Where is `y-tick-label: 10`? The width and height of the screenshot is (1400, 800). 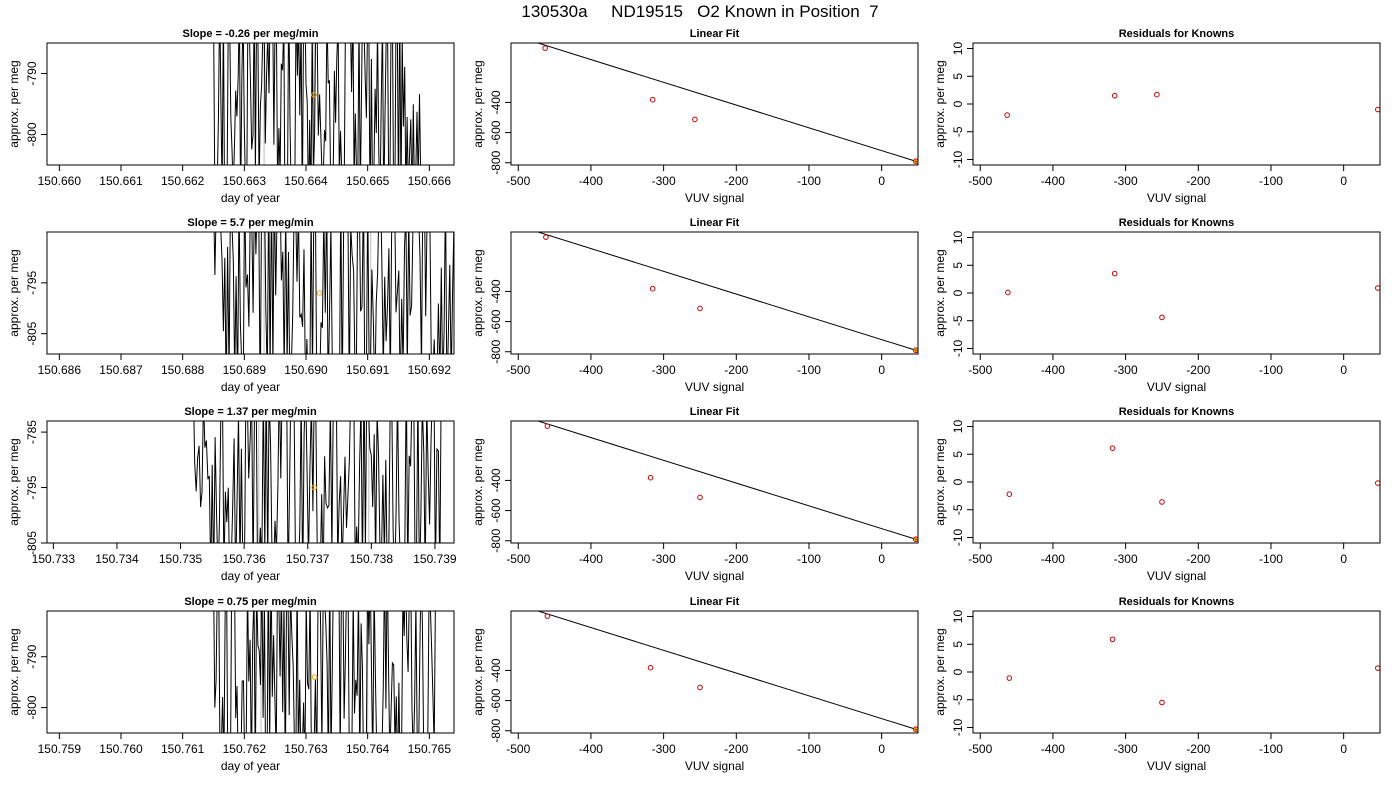
y-tick-label: 10 is located at coordinates (958, 427).